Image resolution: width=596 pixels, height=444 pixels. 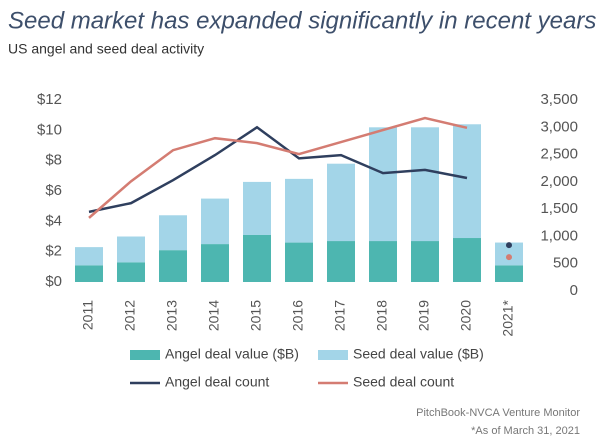 What do you see at coordinates (403, 382) in the screenshot?
I see `legend-label: Seed deal count` at bounding box center [403, 382].